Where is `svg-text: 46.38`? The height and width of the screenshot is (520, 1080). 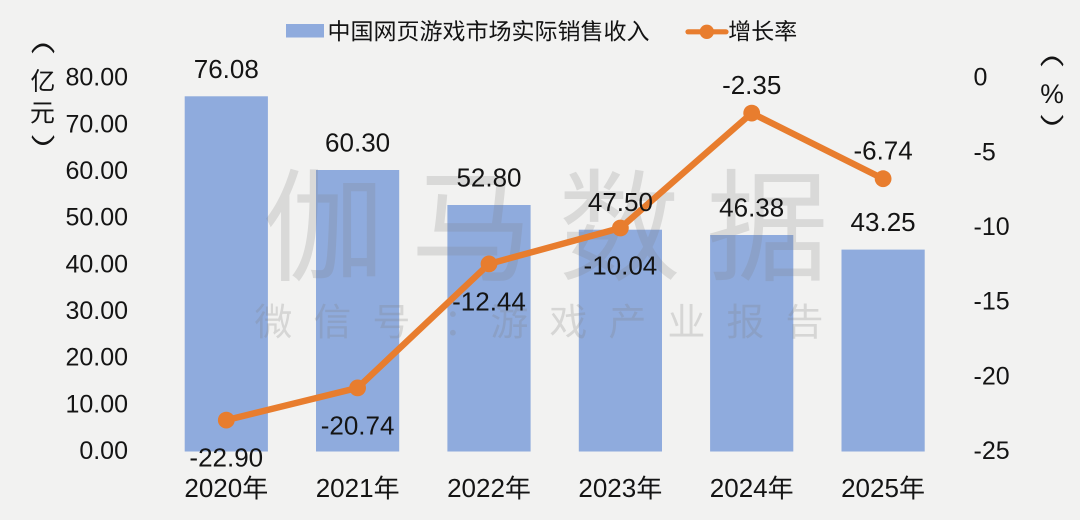 svg-text: 46.38 is located at coordinates (751, 207).